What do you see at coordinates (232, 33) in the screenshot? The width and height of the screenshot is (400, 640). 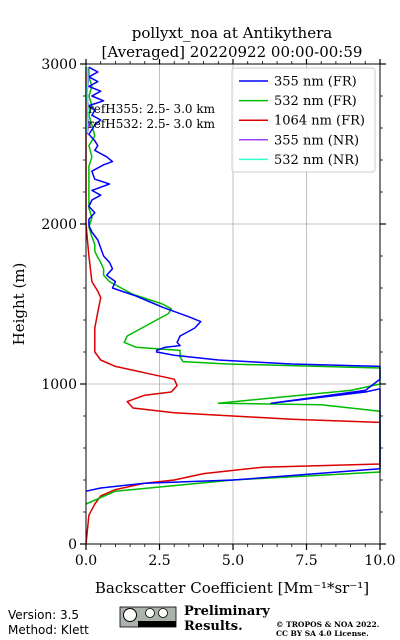 I see `chart-title: pollyxt_noa at Antikythera` at bounding box center [232, 33].